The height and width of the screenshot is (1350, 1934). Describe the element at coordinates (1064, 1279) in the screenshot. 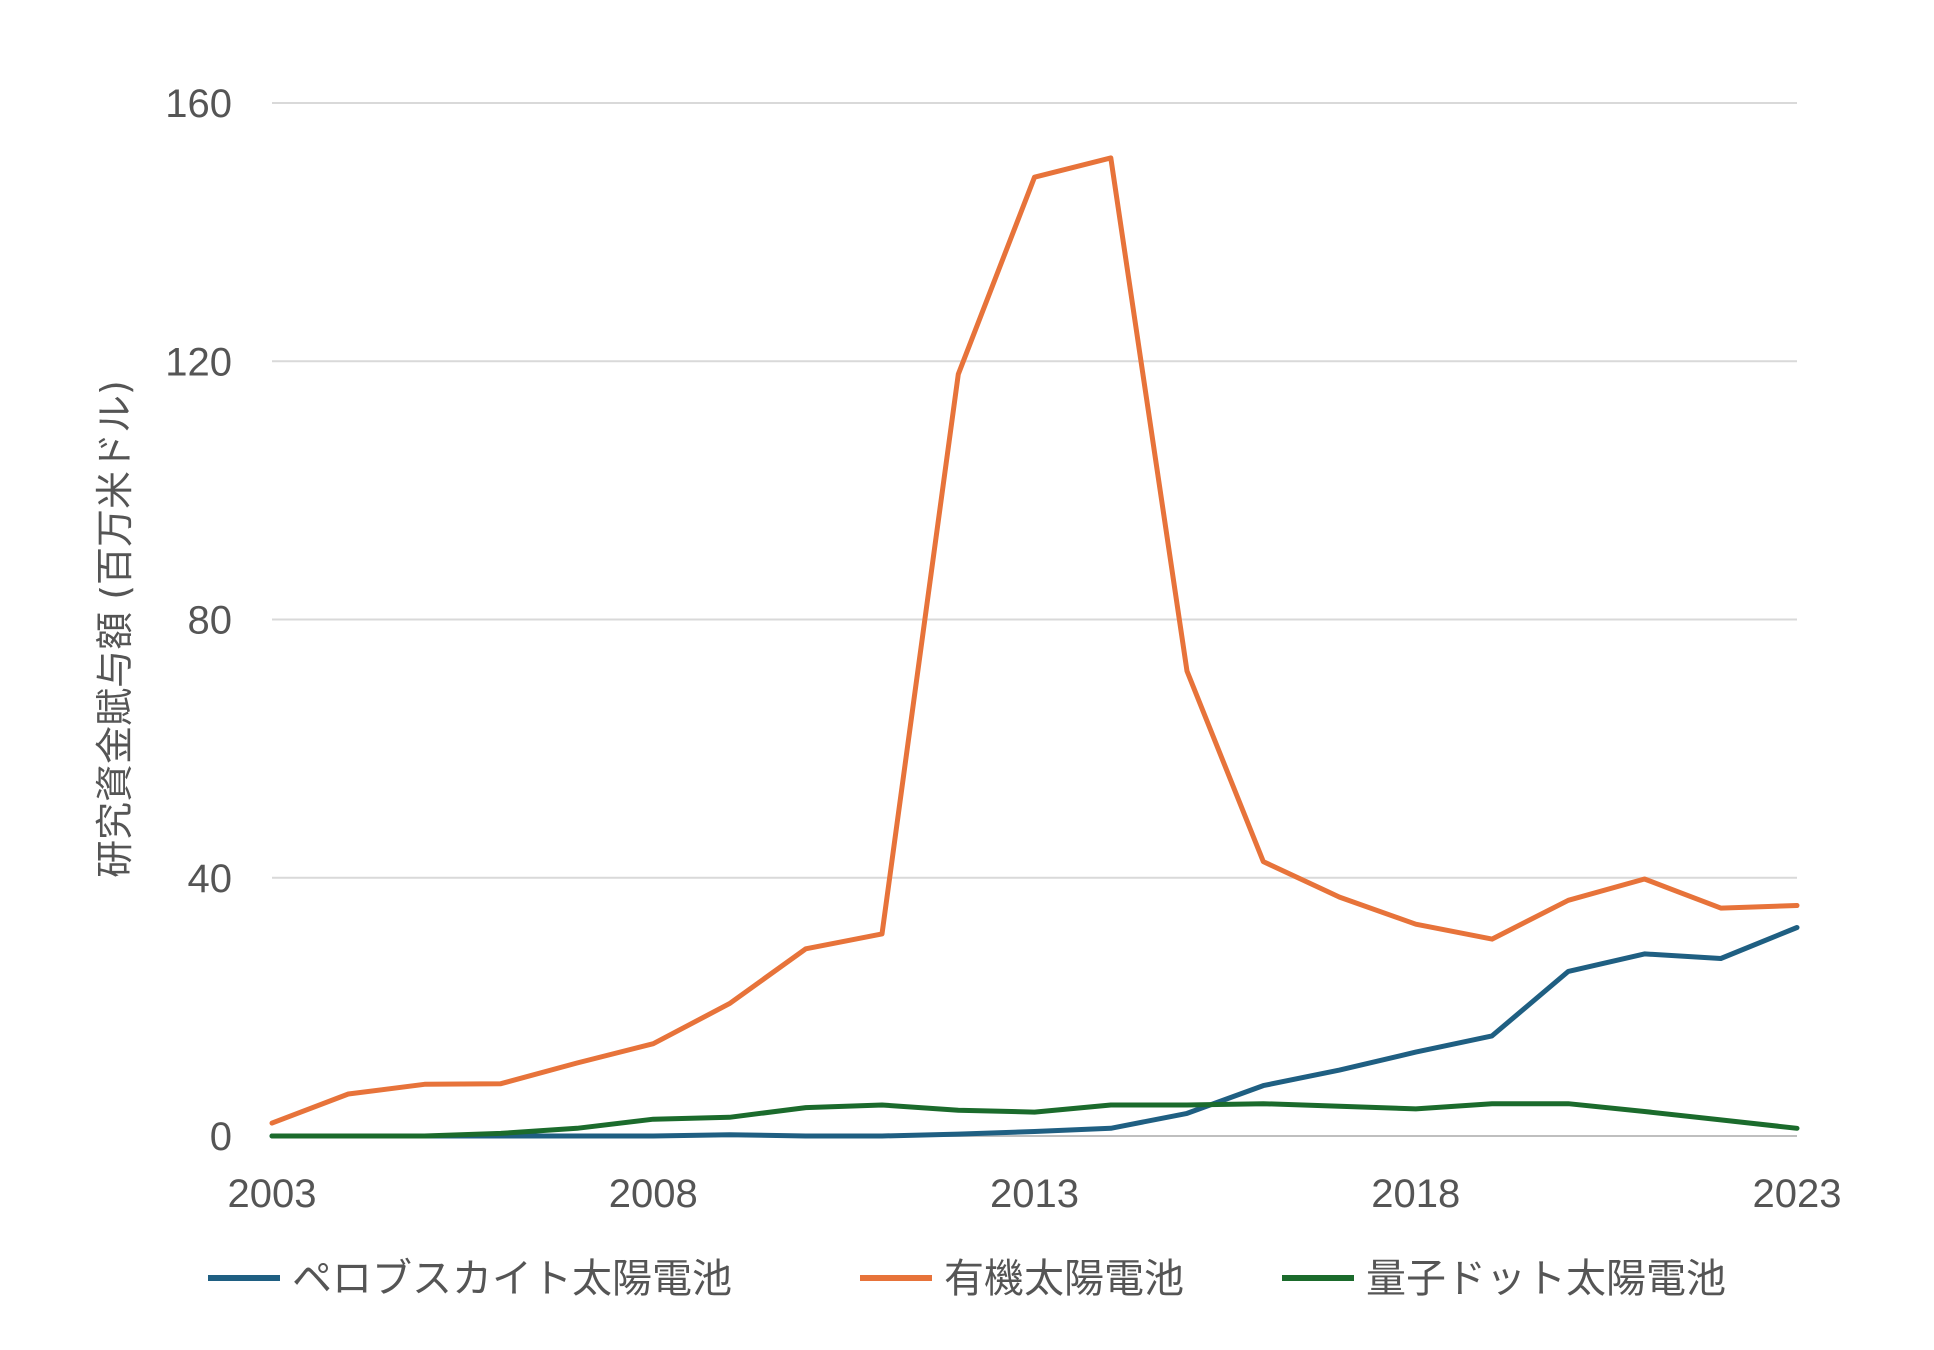

I see `legend-label: 有機太陽電池` at that location.